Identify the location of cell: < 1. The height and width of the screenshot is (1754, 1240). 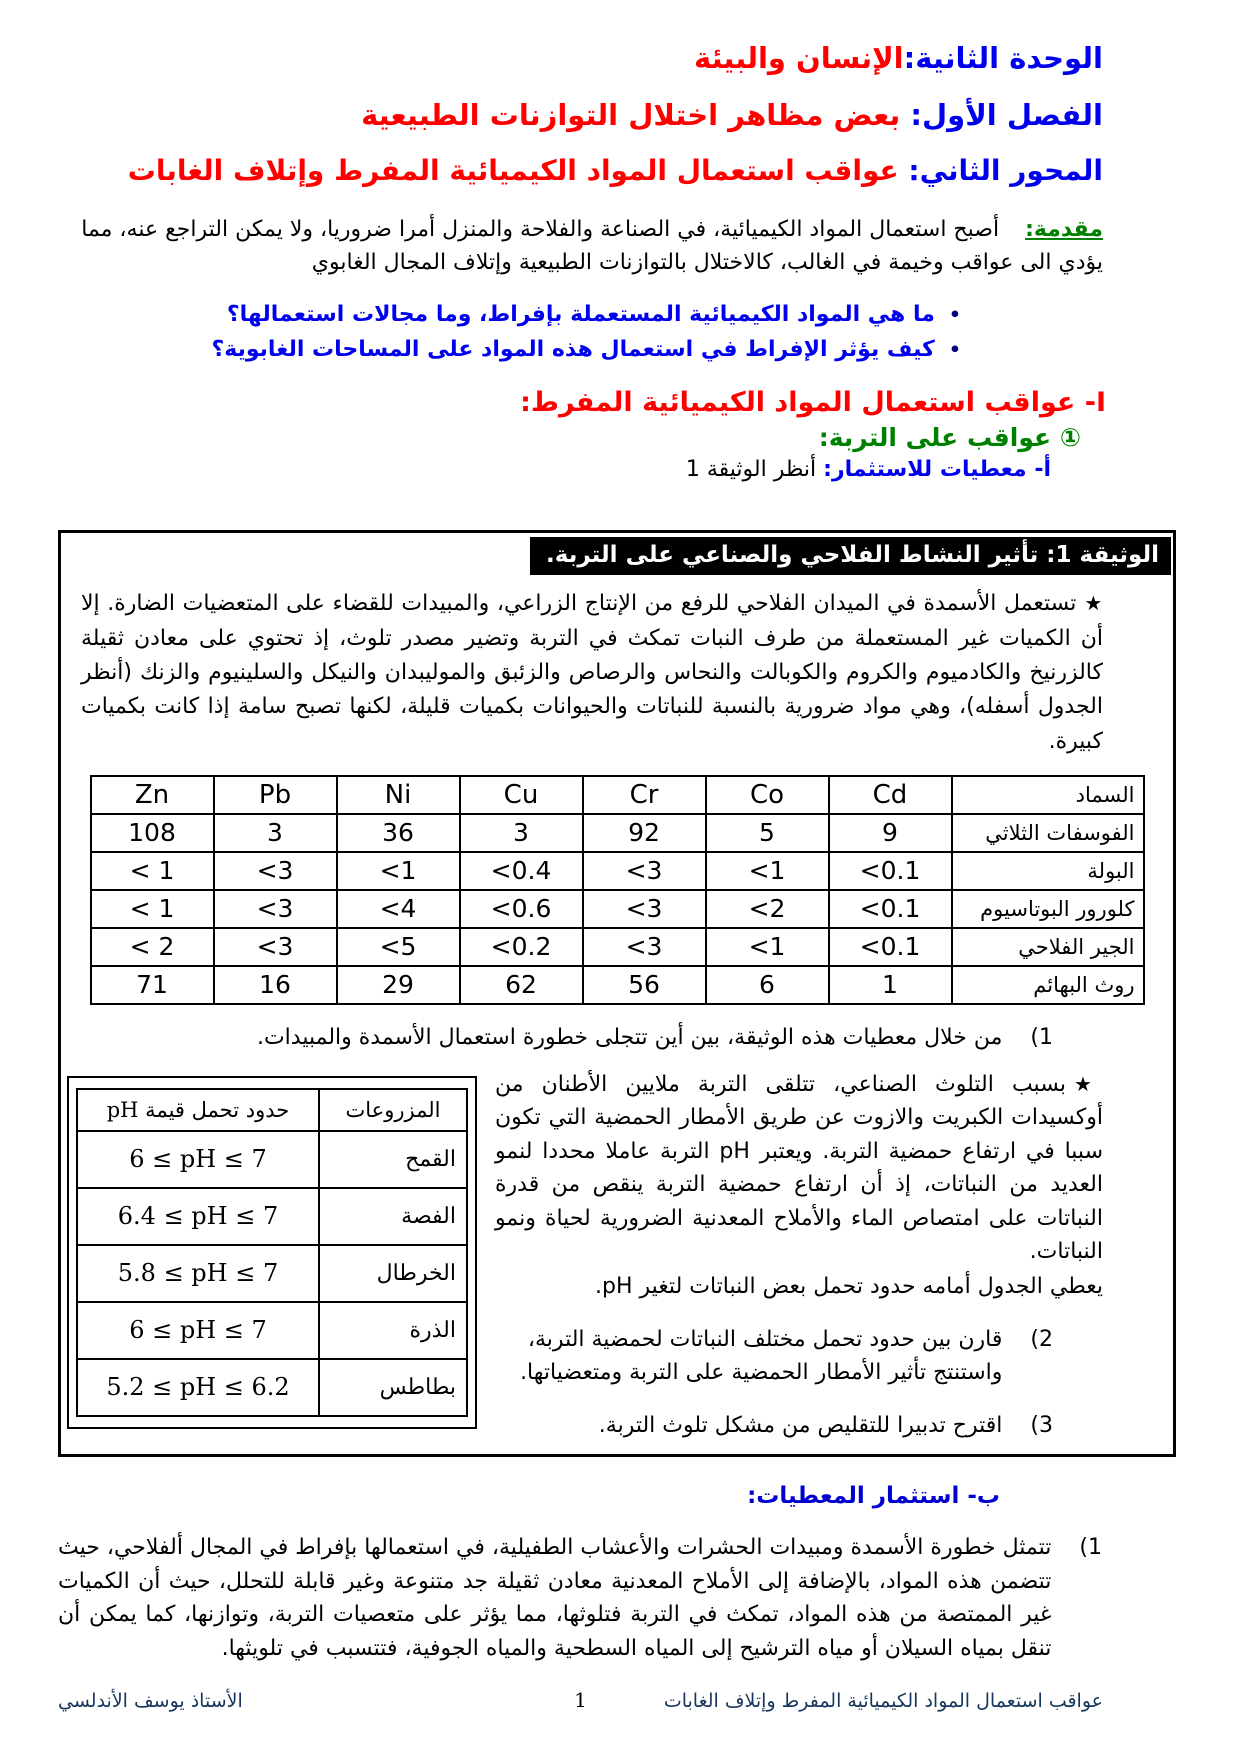
(152, 908).